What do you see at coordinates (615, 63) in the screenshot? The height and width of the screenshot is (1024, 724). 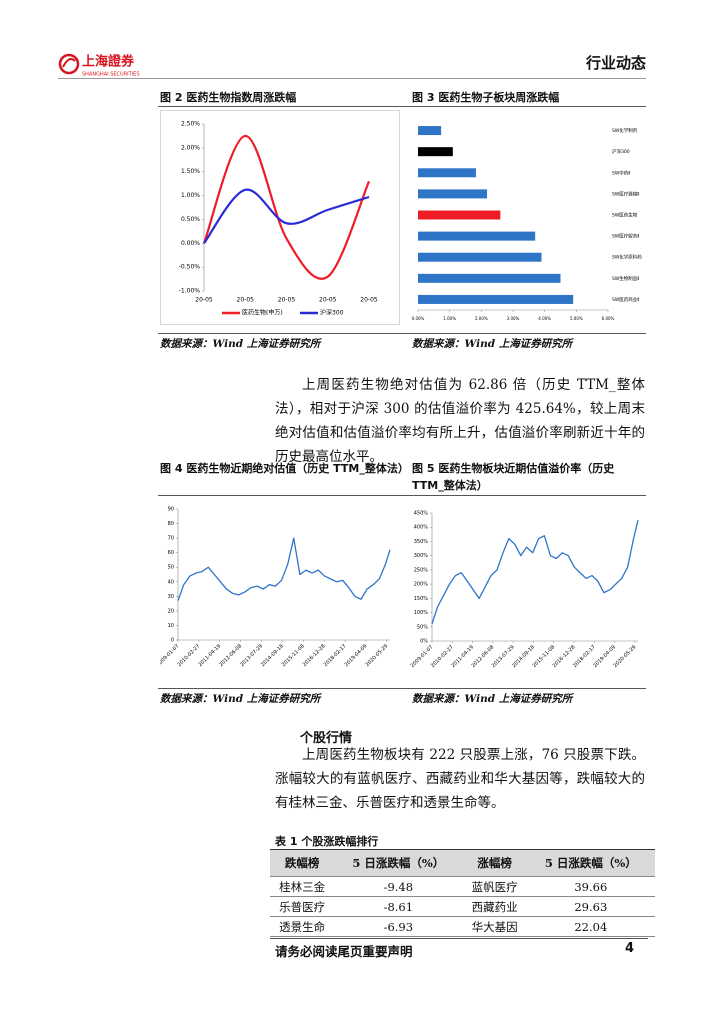 I see `section-label: 行业动态` at bounding box center [615, 63].